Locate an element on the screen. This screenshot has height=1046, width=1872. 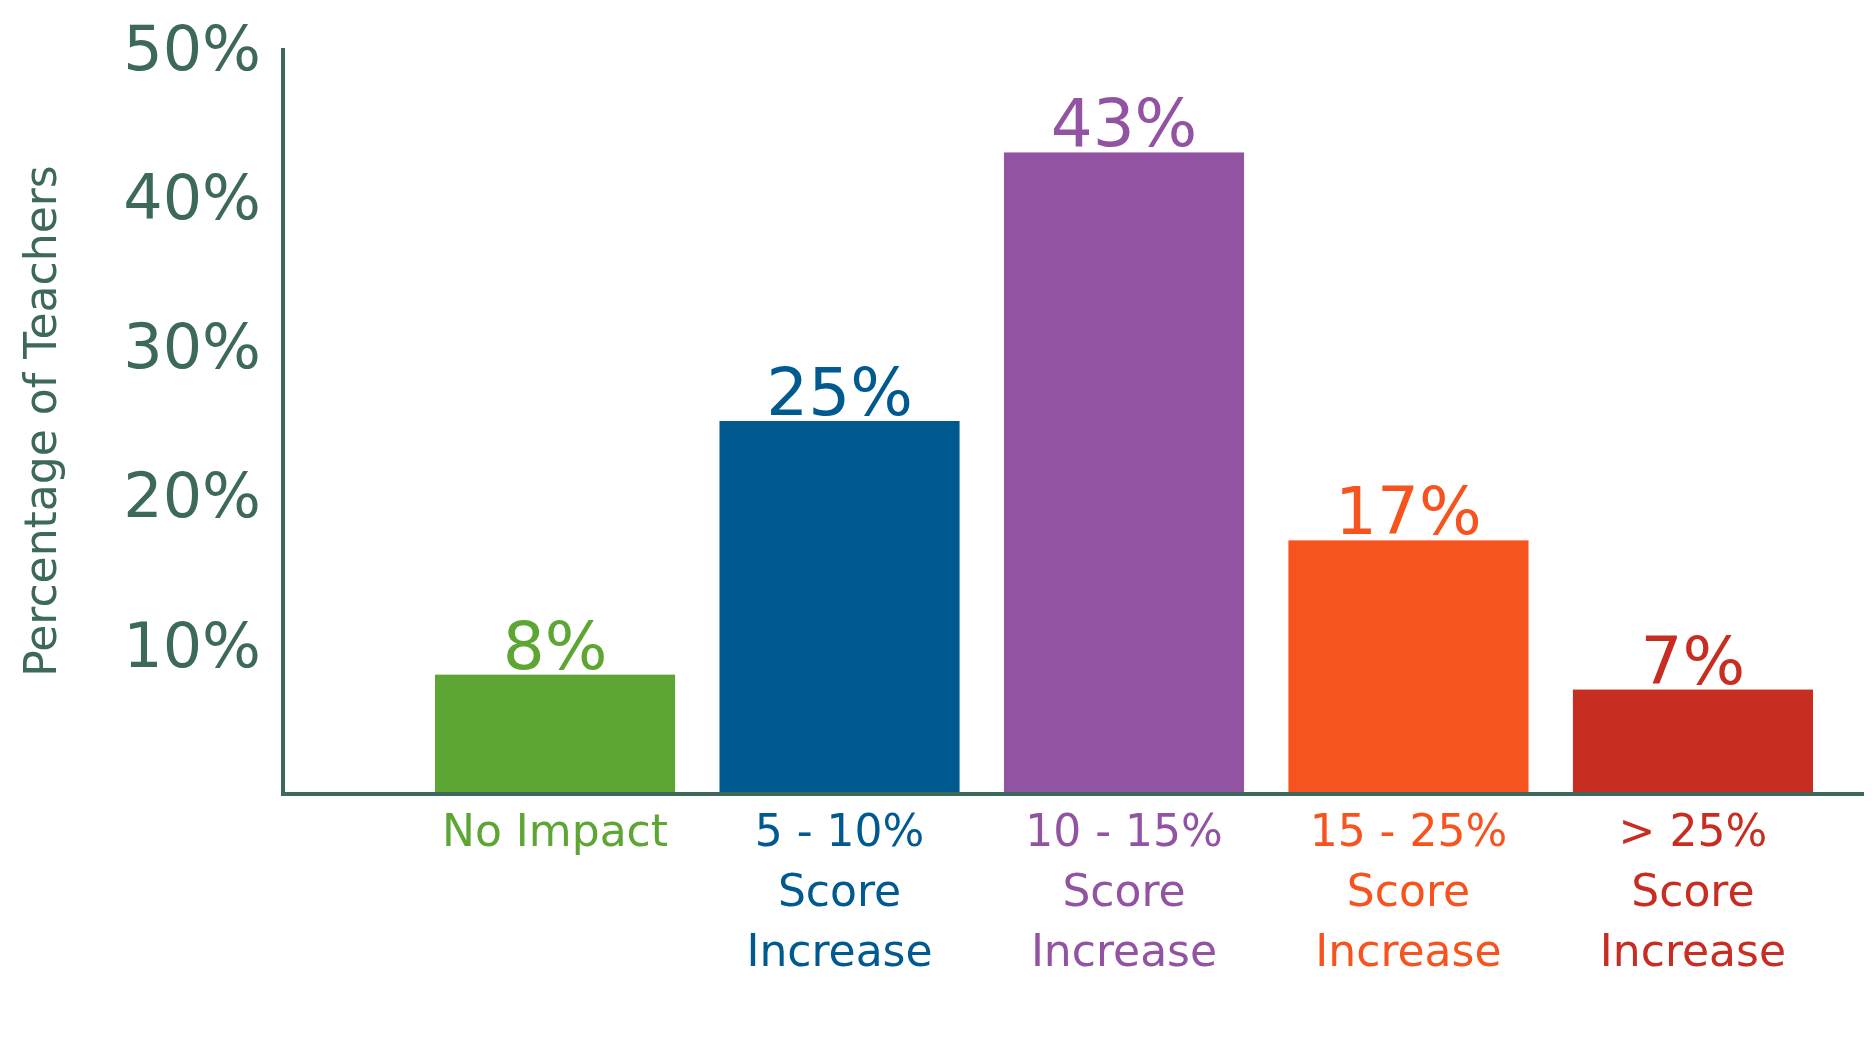
x-tick-label: 15 - 25% Score Increase is located at coordinates (1408, 890).